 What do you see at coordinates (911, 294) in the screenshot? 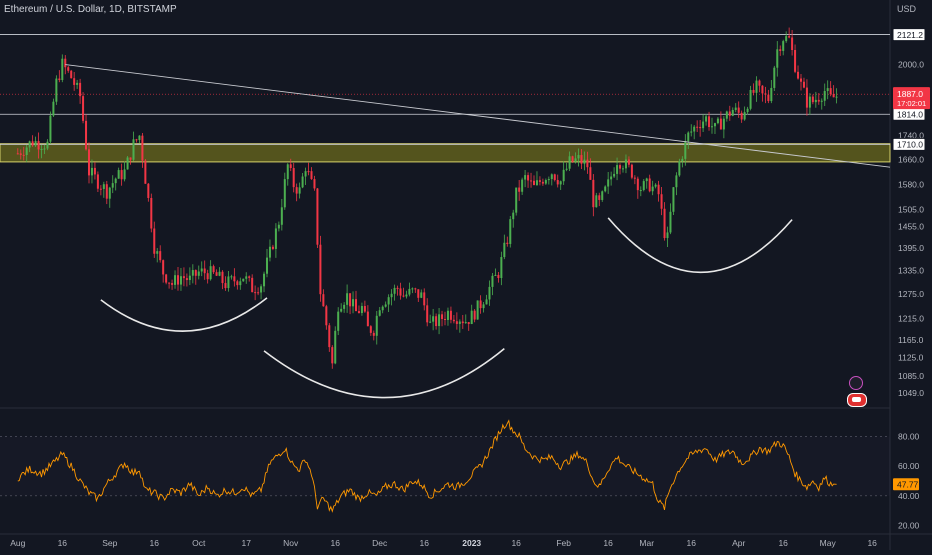
I see `price-tick-label: 1275.0` at bounding box center [911, 294].